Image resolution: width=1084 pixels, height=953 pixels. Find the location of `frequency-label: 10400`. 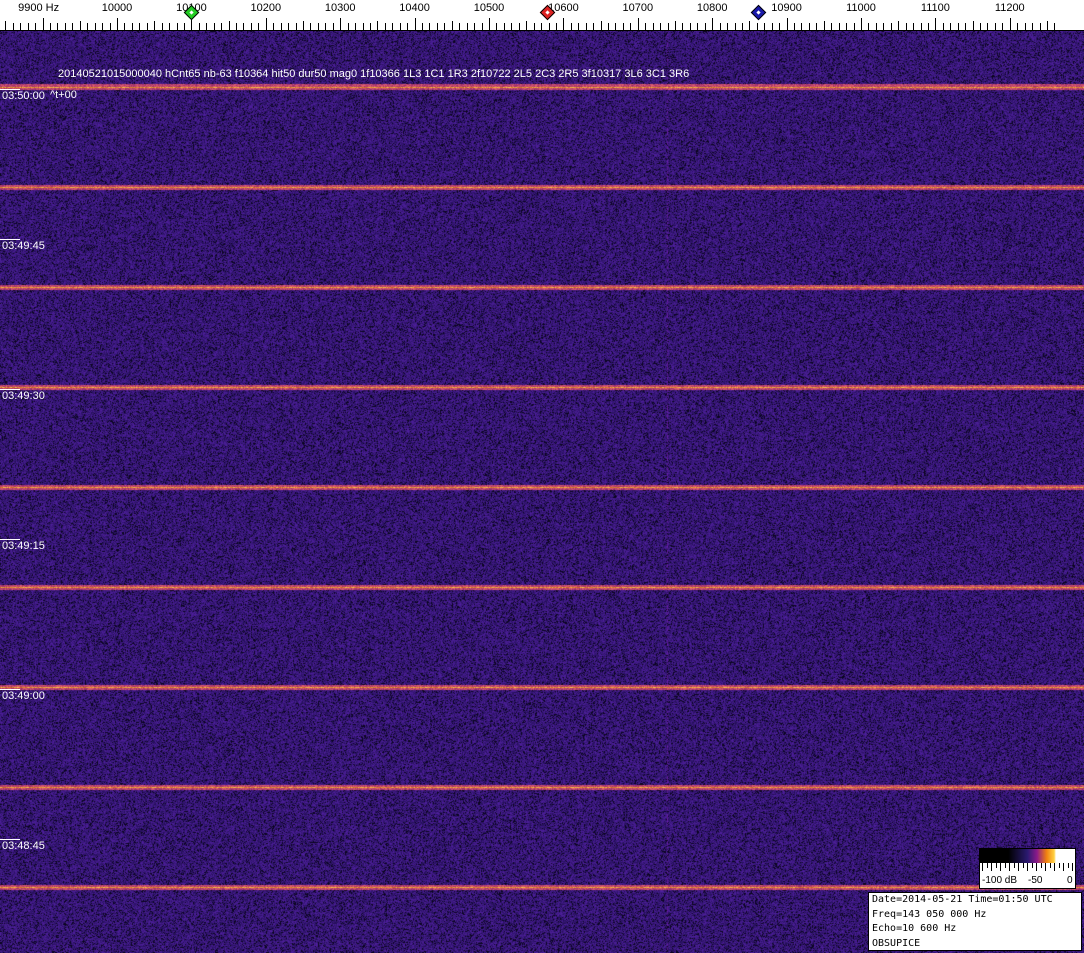

frequency-label: 10400 is located at coordinates (414, 8).